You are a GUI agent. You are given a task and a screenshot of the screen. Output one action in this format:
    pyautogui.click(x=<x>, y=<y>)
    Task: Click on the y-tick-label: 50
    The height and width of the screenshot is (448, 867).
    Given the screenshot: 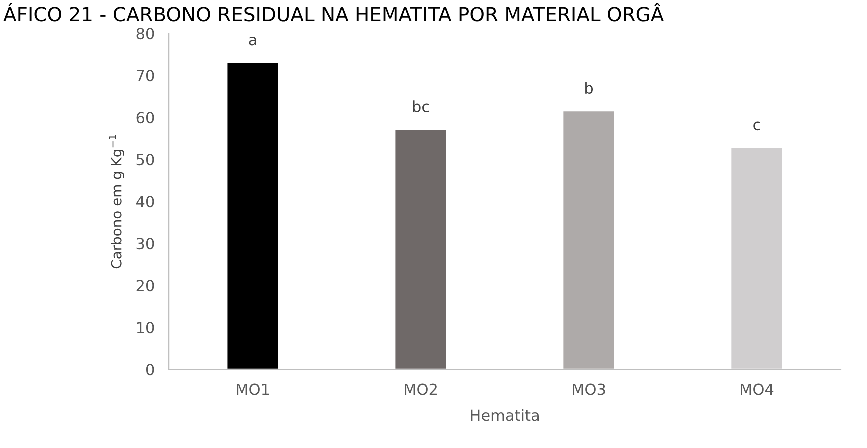 What is the action you would take?
    pyautogui.click(x=145, y=160)
    